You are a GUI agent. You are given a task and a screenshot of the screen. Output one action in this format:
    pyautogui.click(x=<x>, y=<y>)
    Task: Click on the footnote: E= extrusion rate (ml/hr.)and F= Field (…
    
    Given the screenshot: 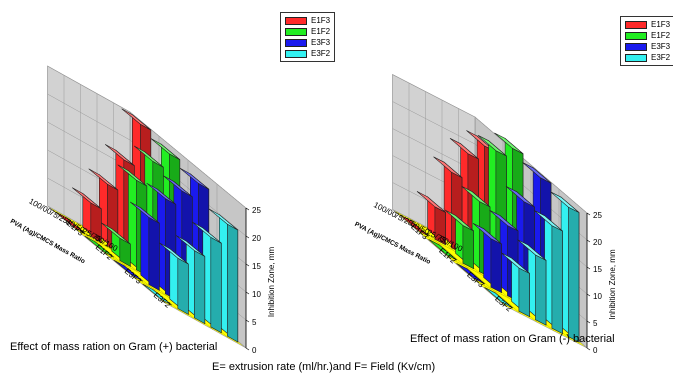 What is the action you would take?
    pyautogui.click(x=323, y=367)
    